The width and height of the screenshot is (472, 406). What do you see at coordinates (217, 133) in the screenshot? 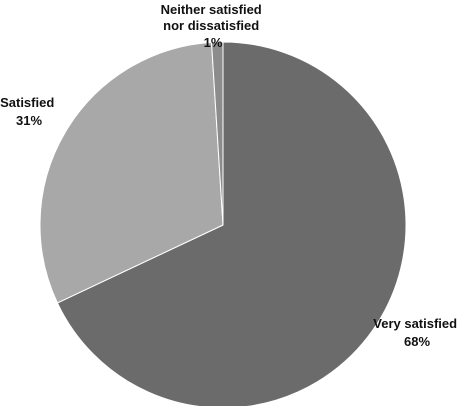
I see `pie-slice-neither-satisfied-nor-dissatisfied` at bounding box center [217, 133].